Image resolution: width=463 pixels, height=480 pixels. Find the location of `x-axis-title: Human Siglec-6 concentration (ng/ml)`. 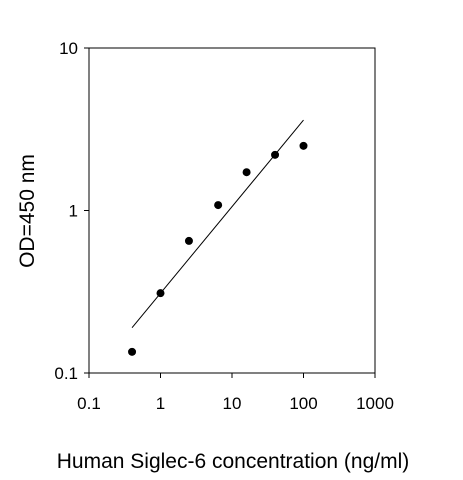

x-axis-title: Human Siglec-6 concentration (ng/ml) is located at coordinates (233, 461).